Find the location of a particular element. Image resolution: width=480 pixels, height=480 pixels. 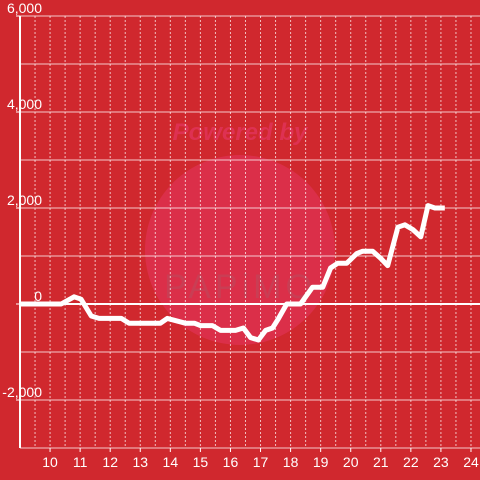

watermark-text: Powered by is located at coordinates (241, 132).